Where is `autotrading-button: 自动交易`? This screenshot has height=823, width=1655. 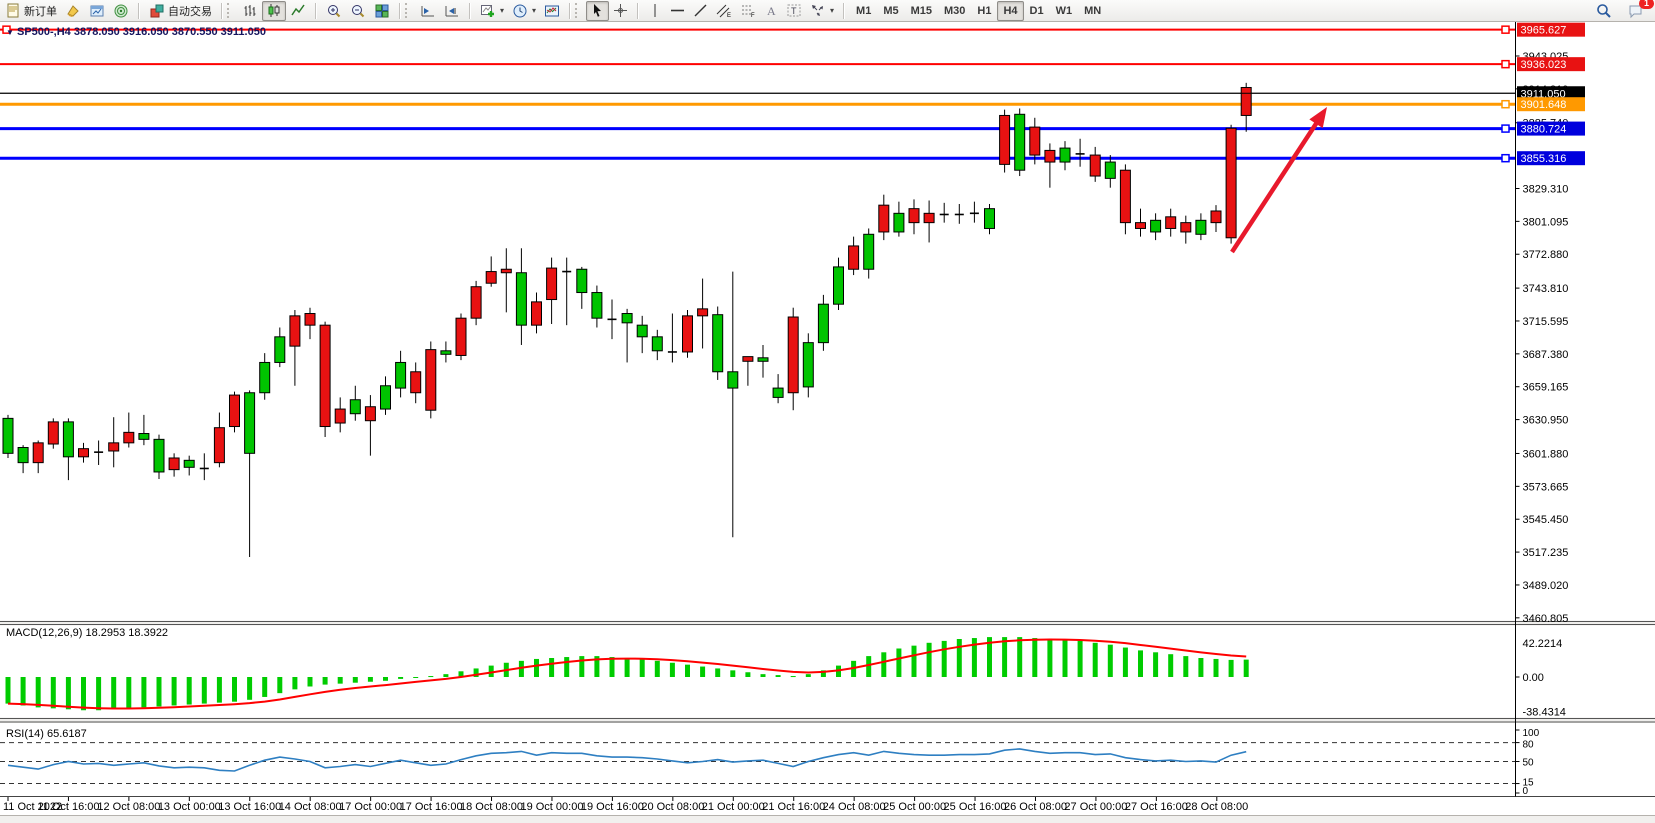 autotrading-button: 自动交易 is located at coordinates (180, 11).